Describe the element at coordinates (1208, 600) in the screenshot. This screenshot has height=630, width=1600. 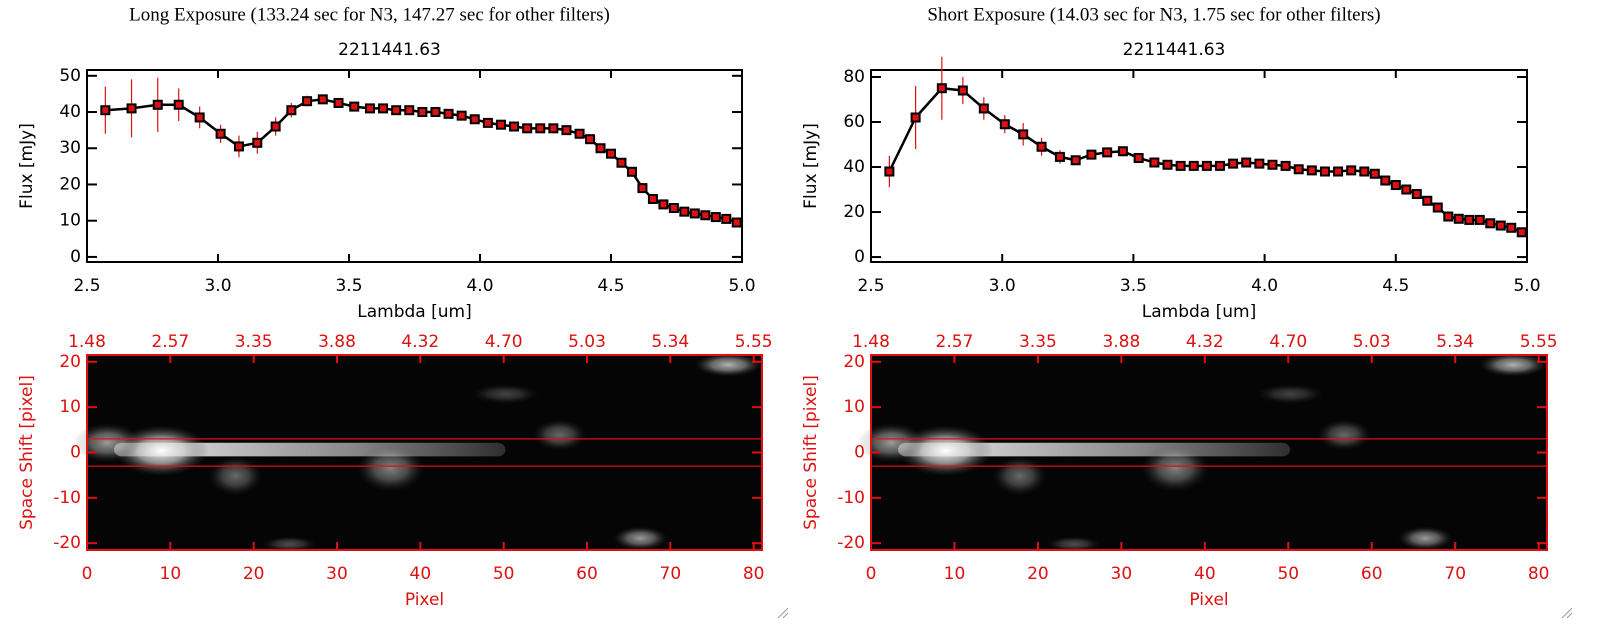
I see `x-axis-label: Pixel` at that location.